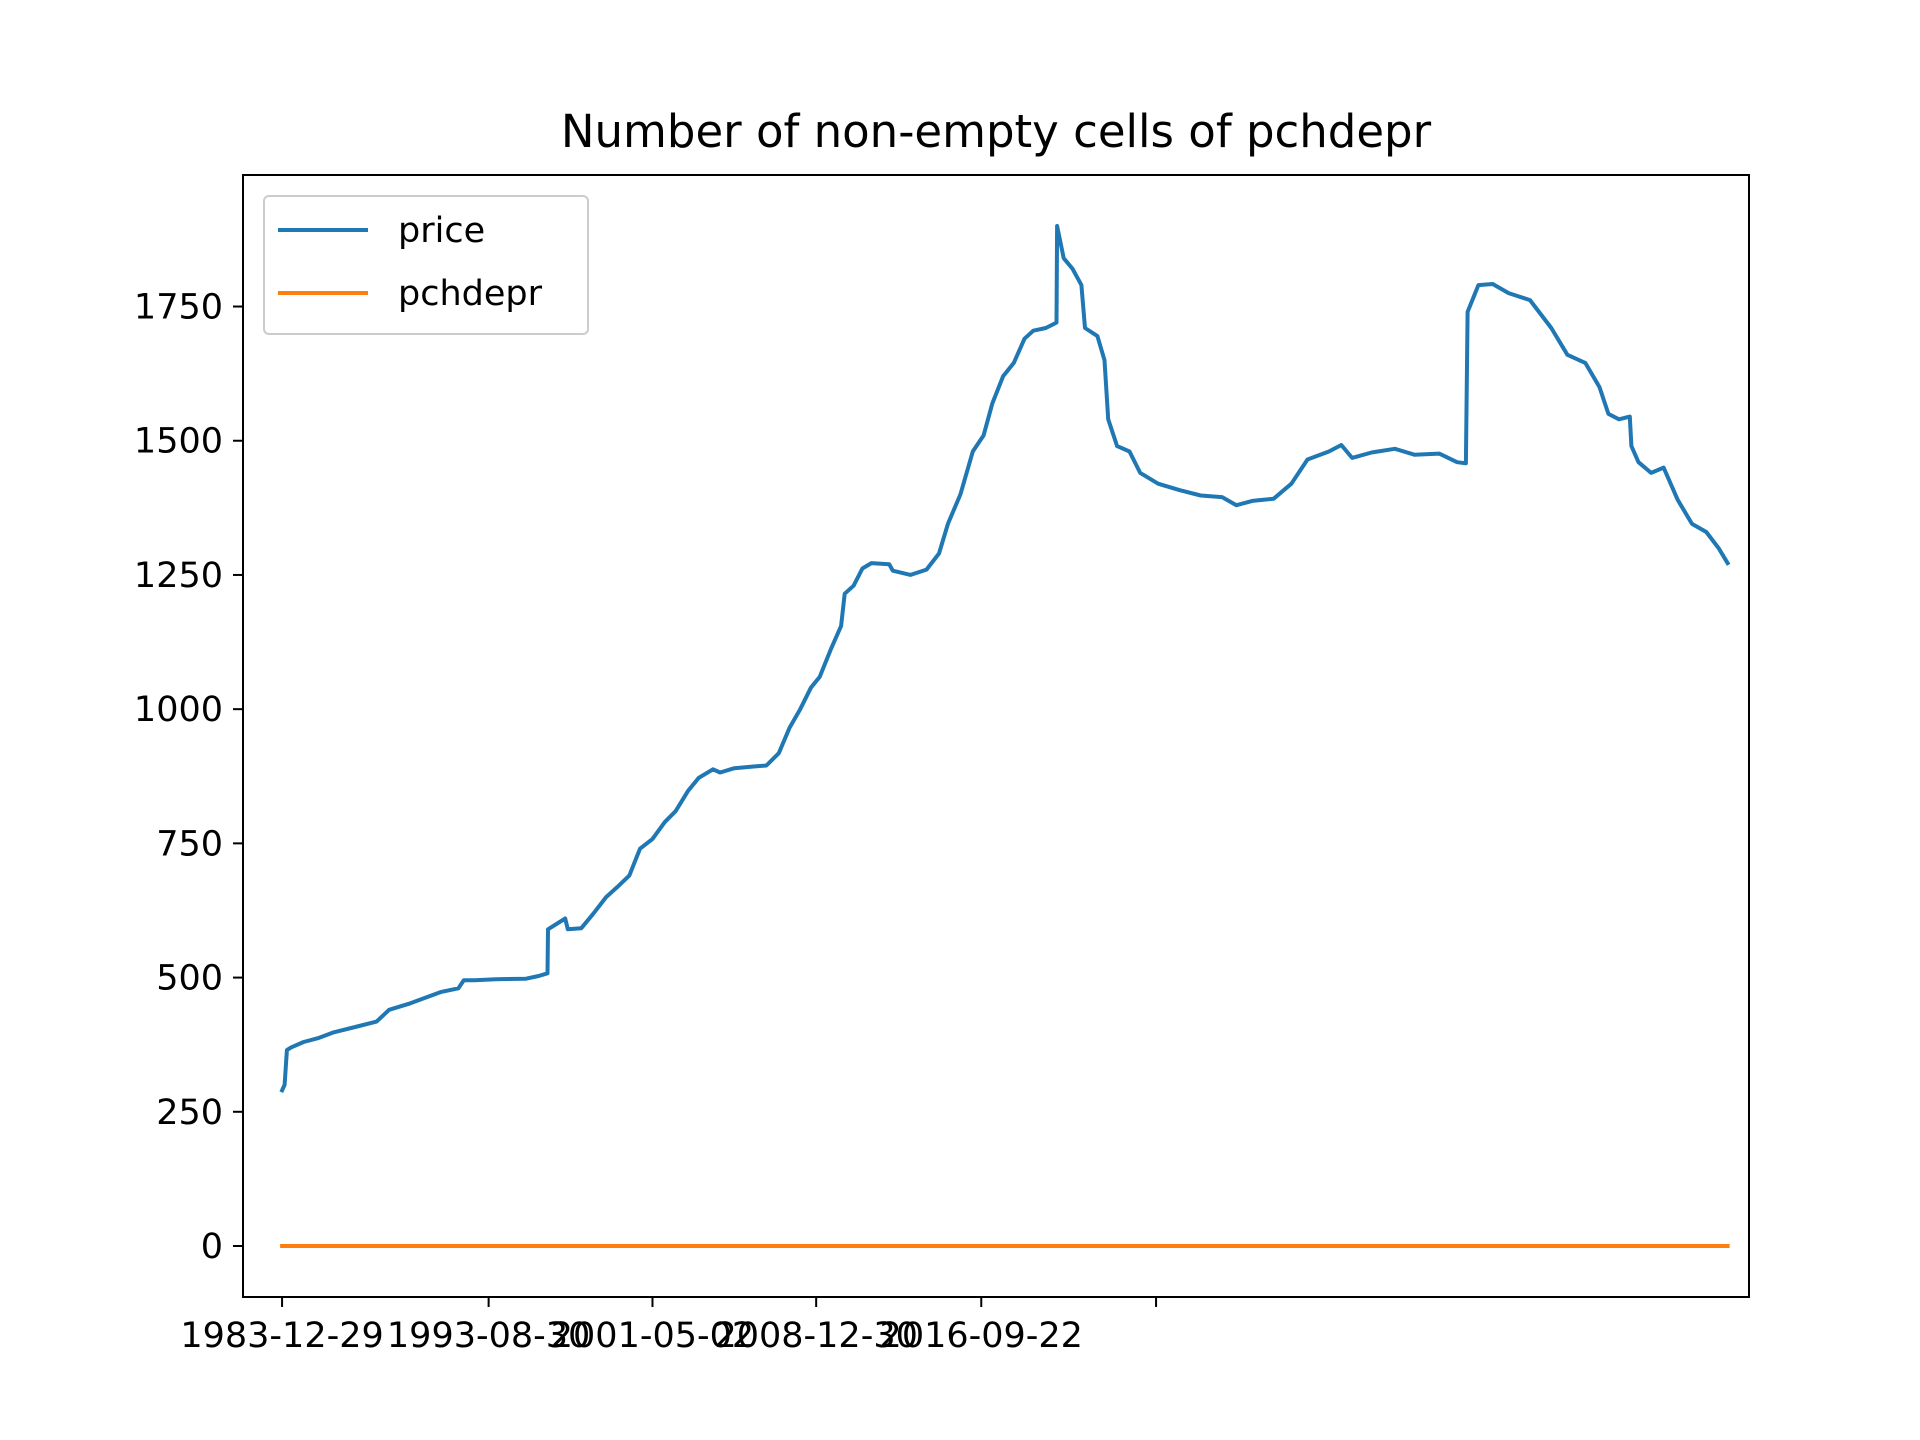  What do you see at coordinates (281, 1336) in the screenshot?
I see `x-tick-label: 1983-12-29` at bounding box center [281, 1336].